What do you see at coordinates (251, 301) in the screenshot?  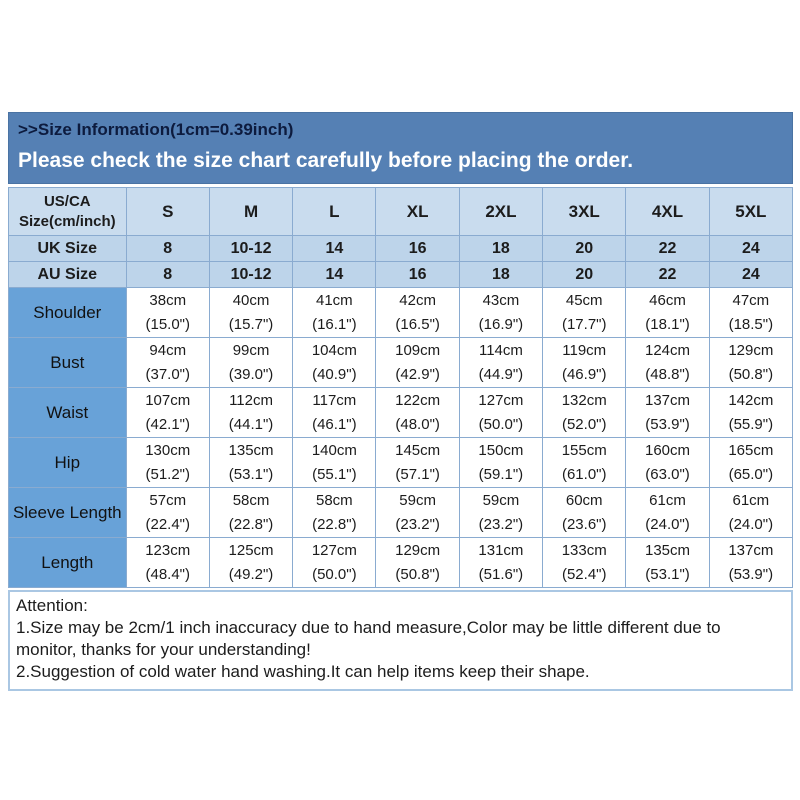 I see `measure-cm: 40cm` at bounding box center [251, 301].